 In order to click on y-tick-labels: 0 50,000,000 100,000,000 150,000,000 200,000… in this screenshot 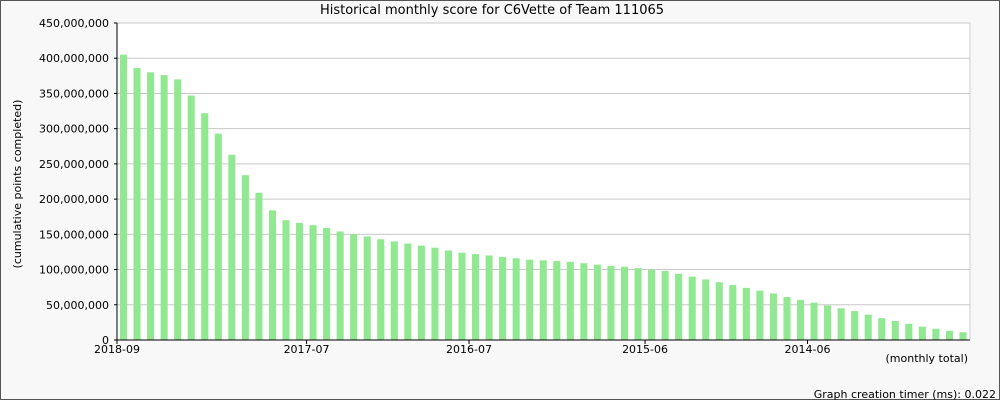, I will do `click(74, 182)`.